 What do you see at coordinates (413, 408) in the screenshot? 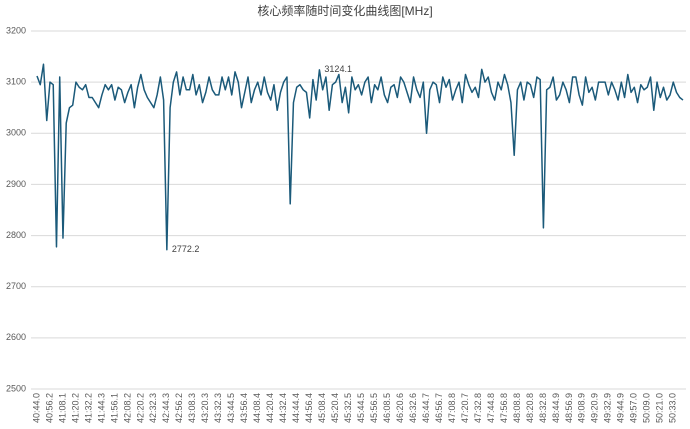
I see `x-tick-label: 46:32.6` at bounding box center [413, 408].